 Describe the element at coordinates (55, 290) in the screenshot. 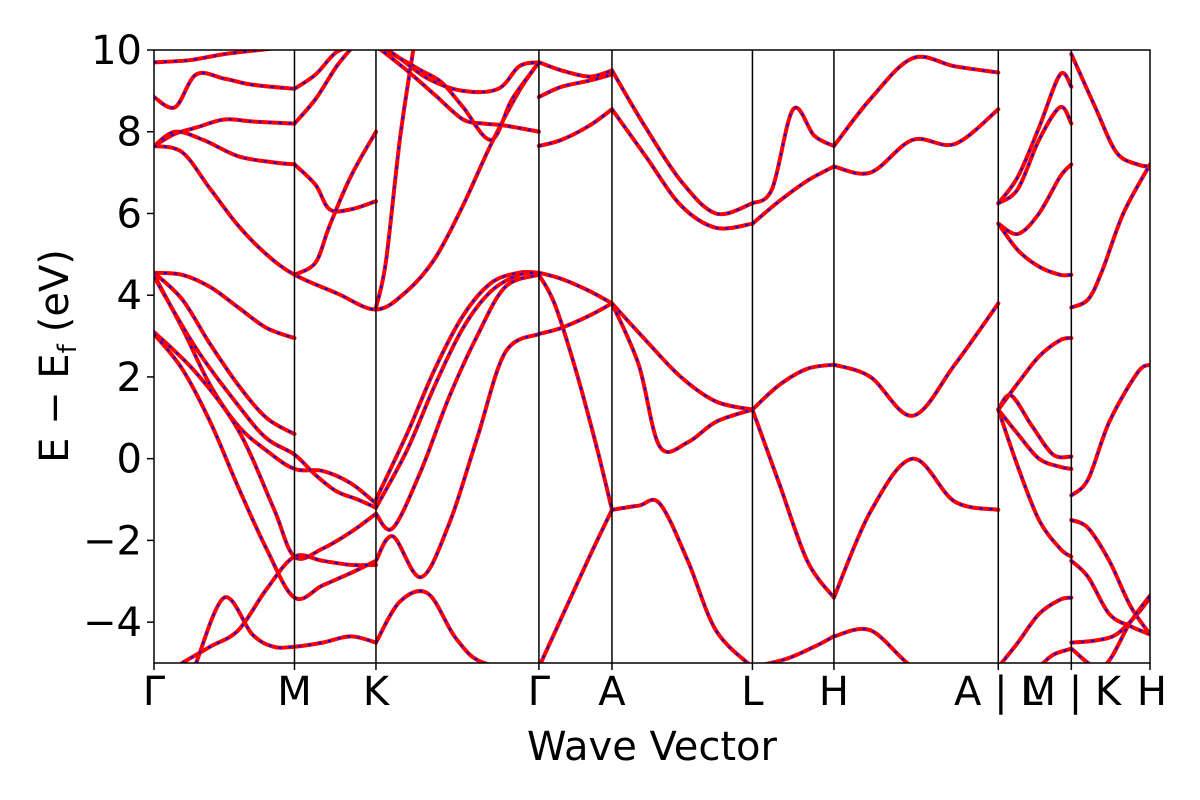

I see `y-axis-label-unit: (eV)` at that location.